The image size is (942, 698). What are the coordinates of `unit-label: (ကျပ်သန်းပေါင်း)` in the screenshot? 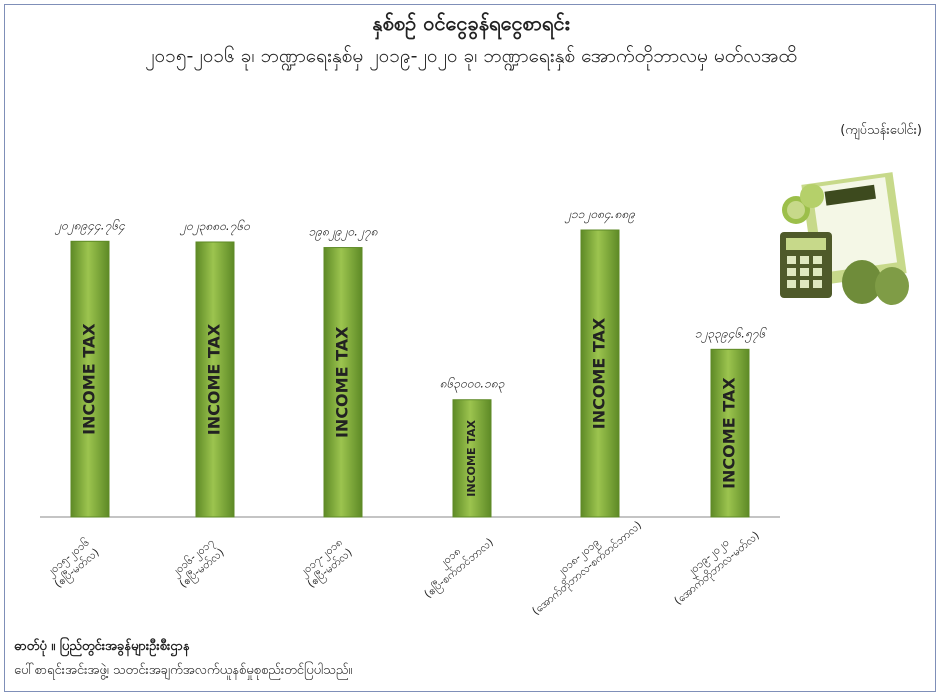 It's located at (881, 130).